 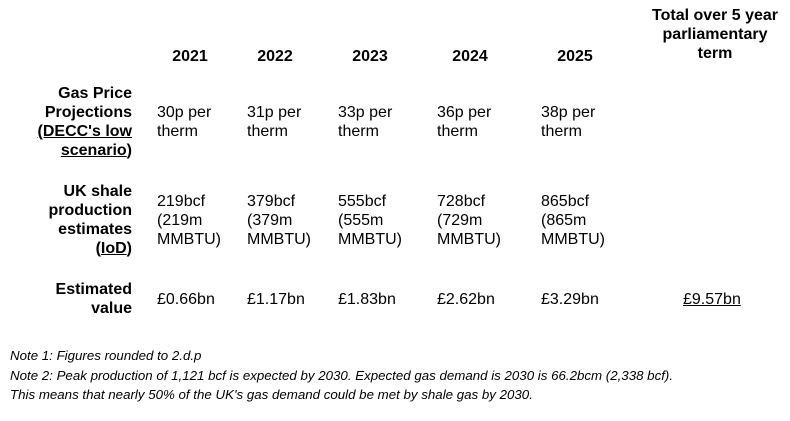 What do you see at coordinates (464, 122) in the screenshot?
I see `gas-price-2024: 36p per therm` at bounding box center [464, 122].